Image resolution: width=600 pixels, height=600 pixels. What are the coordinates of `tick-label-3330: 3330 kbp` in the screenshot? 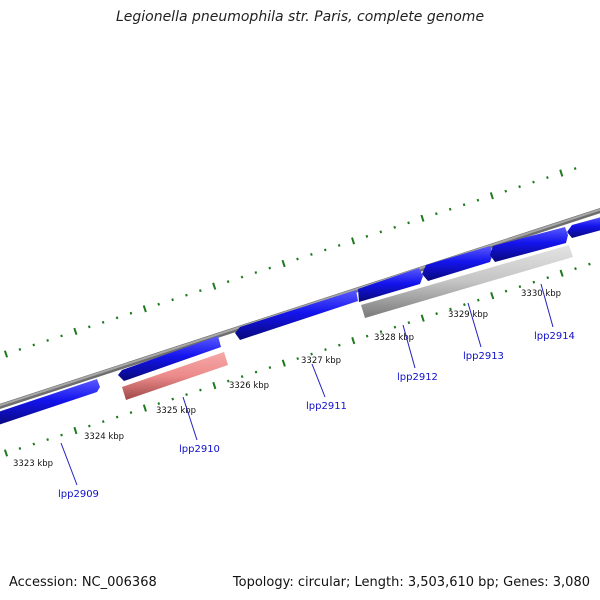 It's located at (541, 294).